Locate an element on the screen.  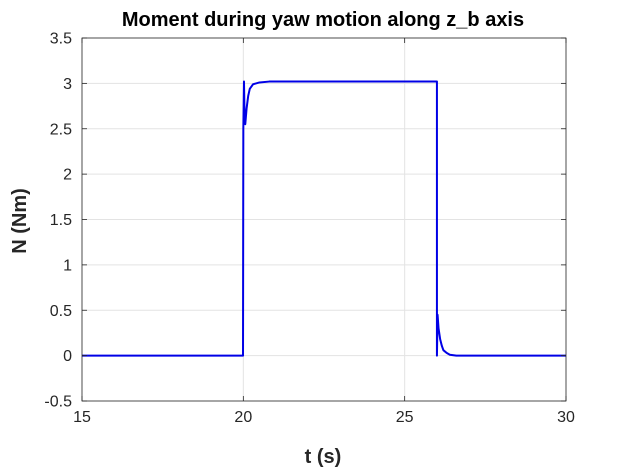
chart-title: Moment during yaw motion along z_b axis is located at coordinates (323, 20).